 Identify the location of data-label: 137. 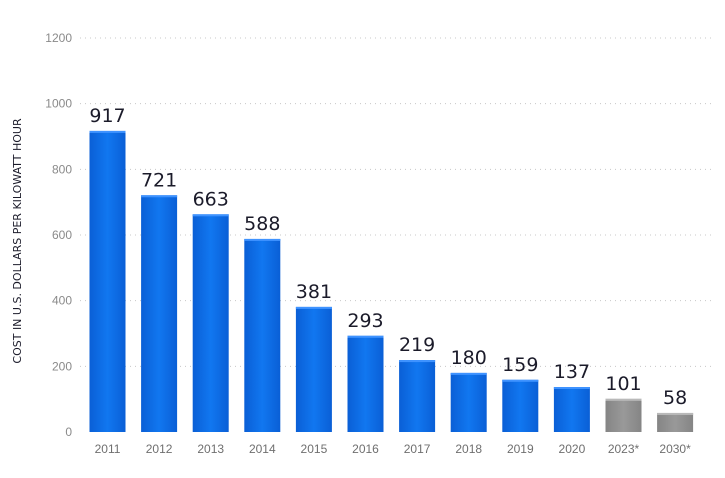
(572, 372).